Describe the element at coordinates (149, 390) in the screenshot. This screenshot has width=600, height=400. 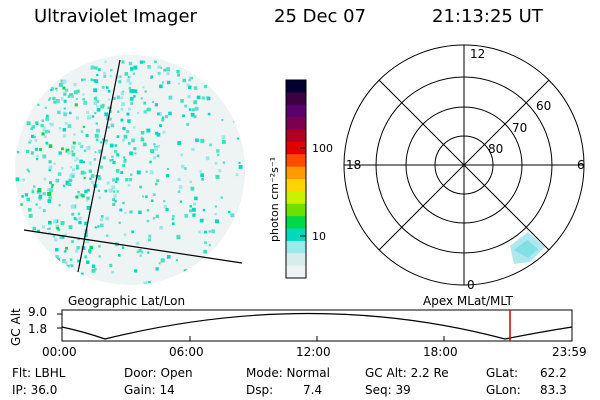
I see `info-gain: Gain: 14` at that location.